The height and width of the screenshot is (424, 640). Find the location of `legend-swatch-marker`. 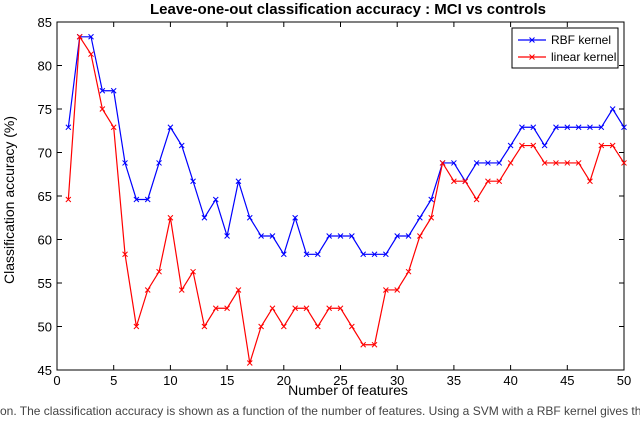

legend-swatch-marker is located at coordinates (532, 57).